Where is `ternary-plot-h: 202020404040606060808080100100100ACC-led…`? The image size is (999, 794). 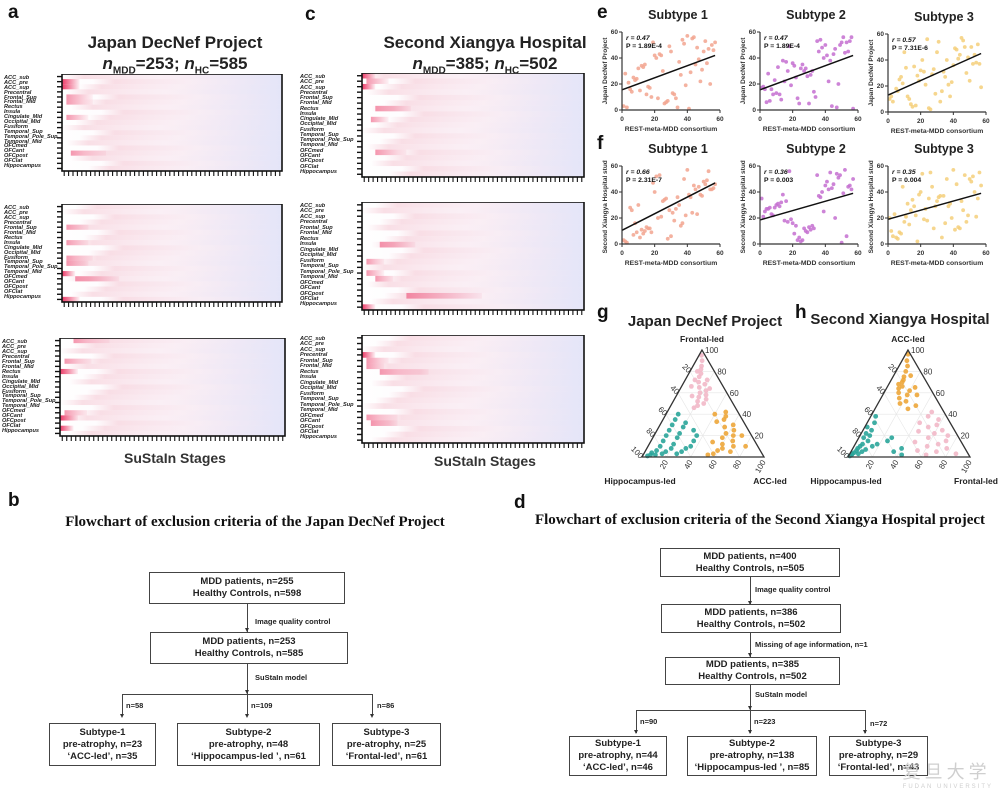
ternary-plot-h: 202020404040606060808080100100100ACC-led… is located at coordinates (904, 410).